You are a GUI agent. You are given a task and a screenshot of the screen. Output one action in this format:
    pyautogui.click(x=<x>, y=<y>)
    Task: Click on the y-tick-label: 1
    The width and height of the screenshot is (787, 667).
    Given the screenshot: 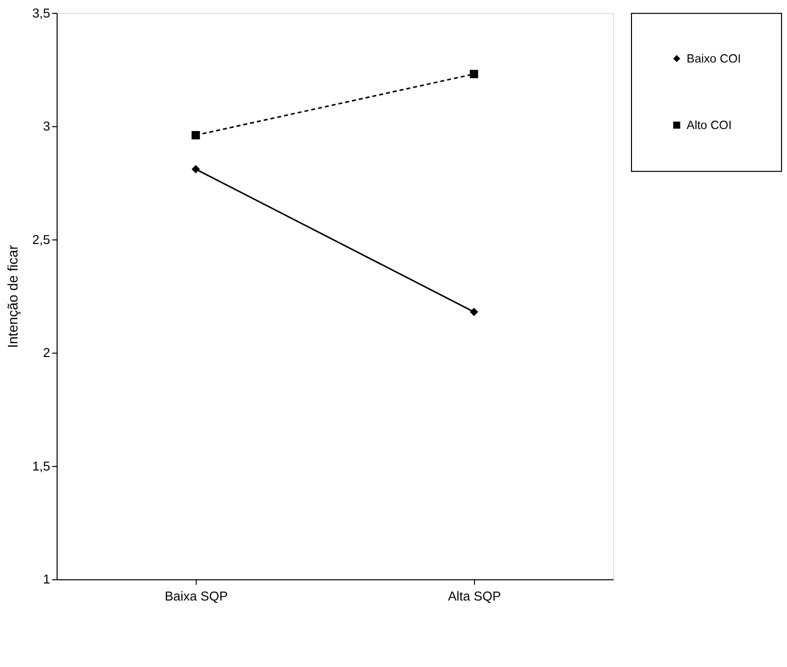 What is the action you would take?
    pyautogui.click(x=46, y=579)
    